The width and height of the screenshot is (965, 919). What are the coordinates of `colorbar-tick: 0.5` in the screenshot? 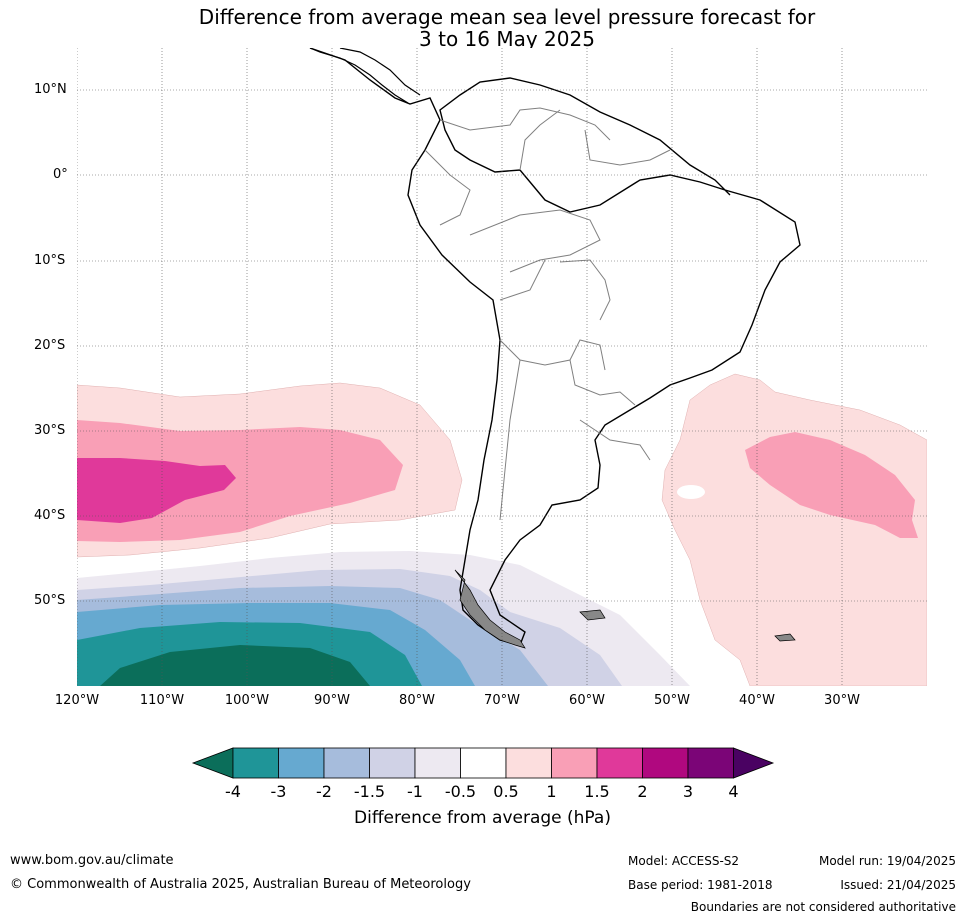 It's located at (506, 791).